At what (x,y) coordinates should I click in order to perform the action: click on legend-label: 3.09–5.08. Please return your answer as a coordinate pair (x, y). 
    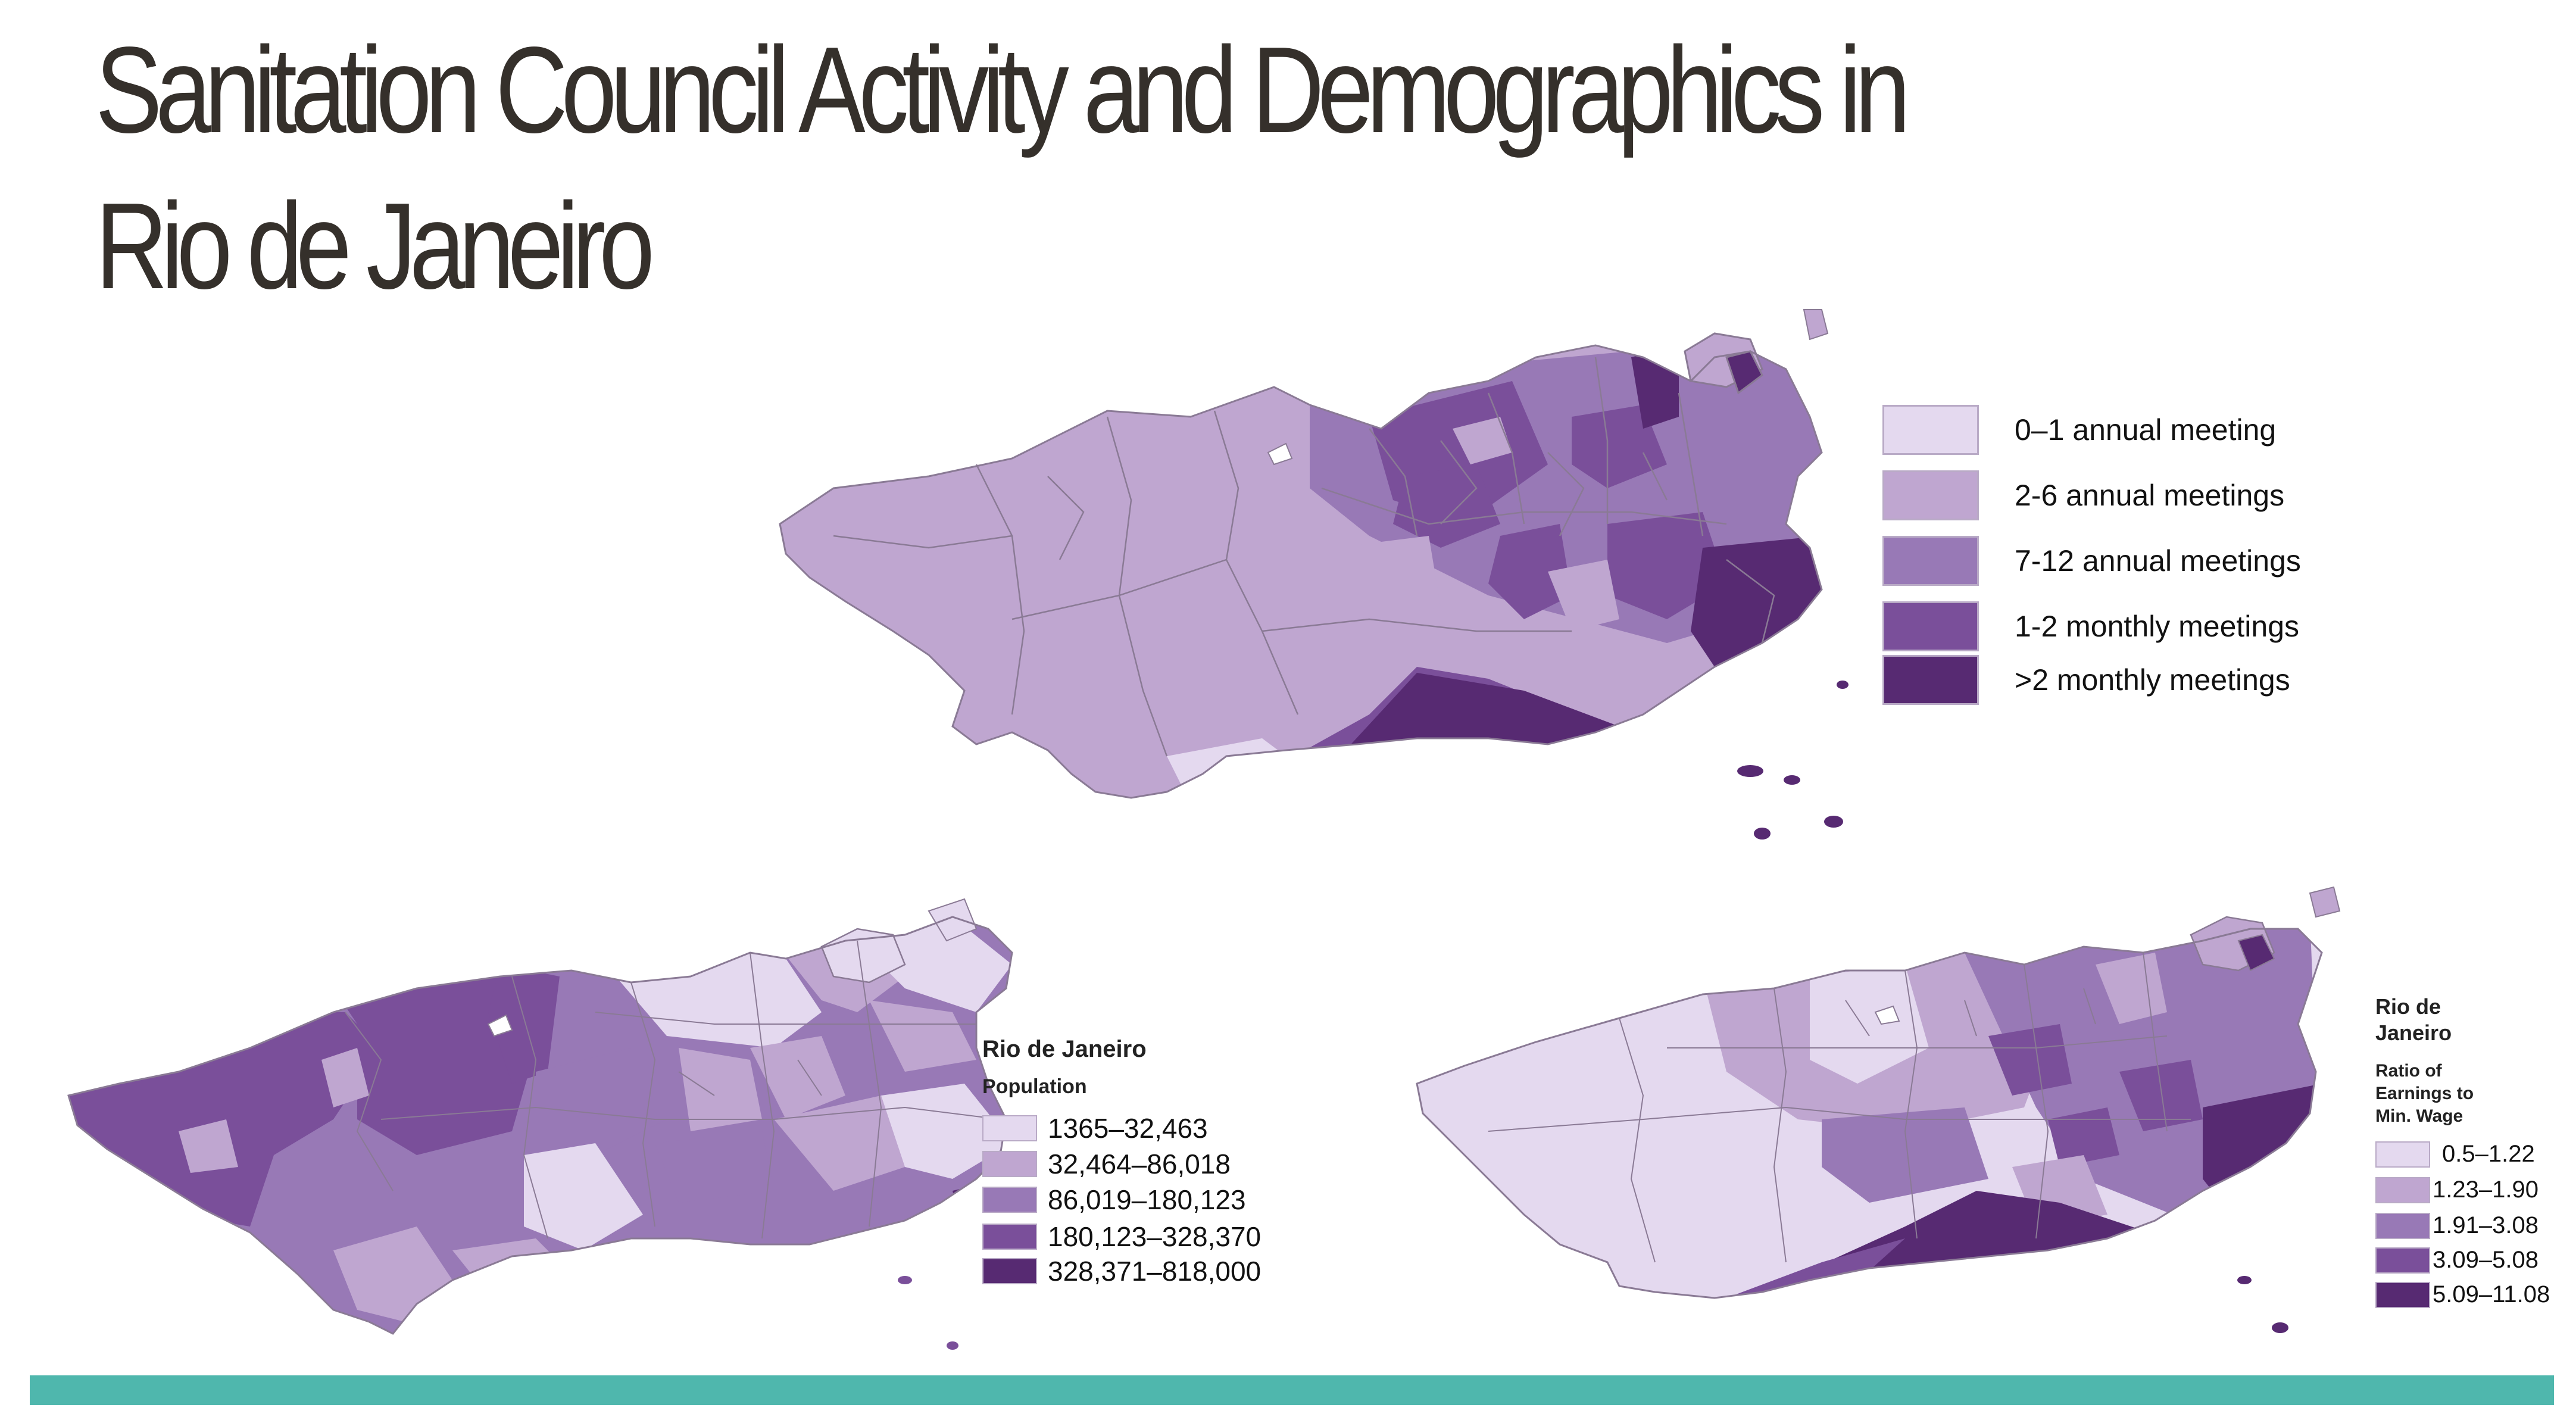
    Looking at the image, I should click on (2485, 1260).